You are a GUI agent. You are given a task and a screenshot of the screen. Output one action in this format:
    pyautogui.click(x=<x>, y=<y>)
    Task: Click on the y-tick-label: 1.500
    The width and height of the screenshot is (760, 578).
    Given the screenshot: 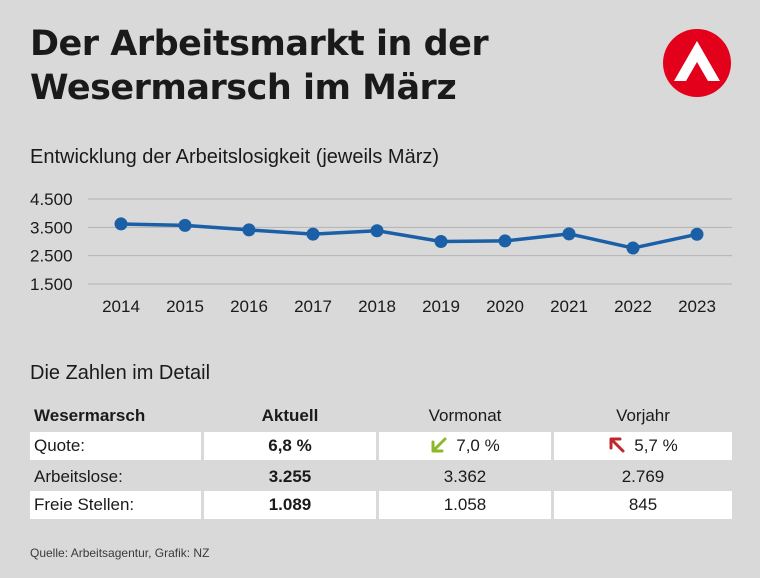 What is the action you would take?
    pyautogui.click(x=51, y=284)
    